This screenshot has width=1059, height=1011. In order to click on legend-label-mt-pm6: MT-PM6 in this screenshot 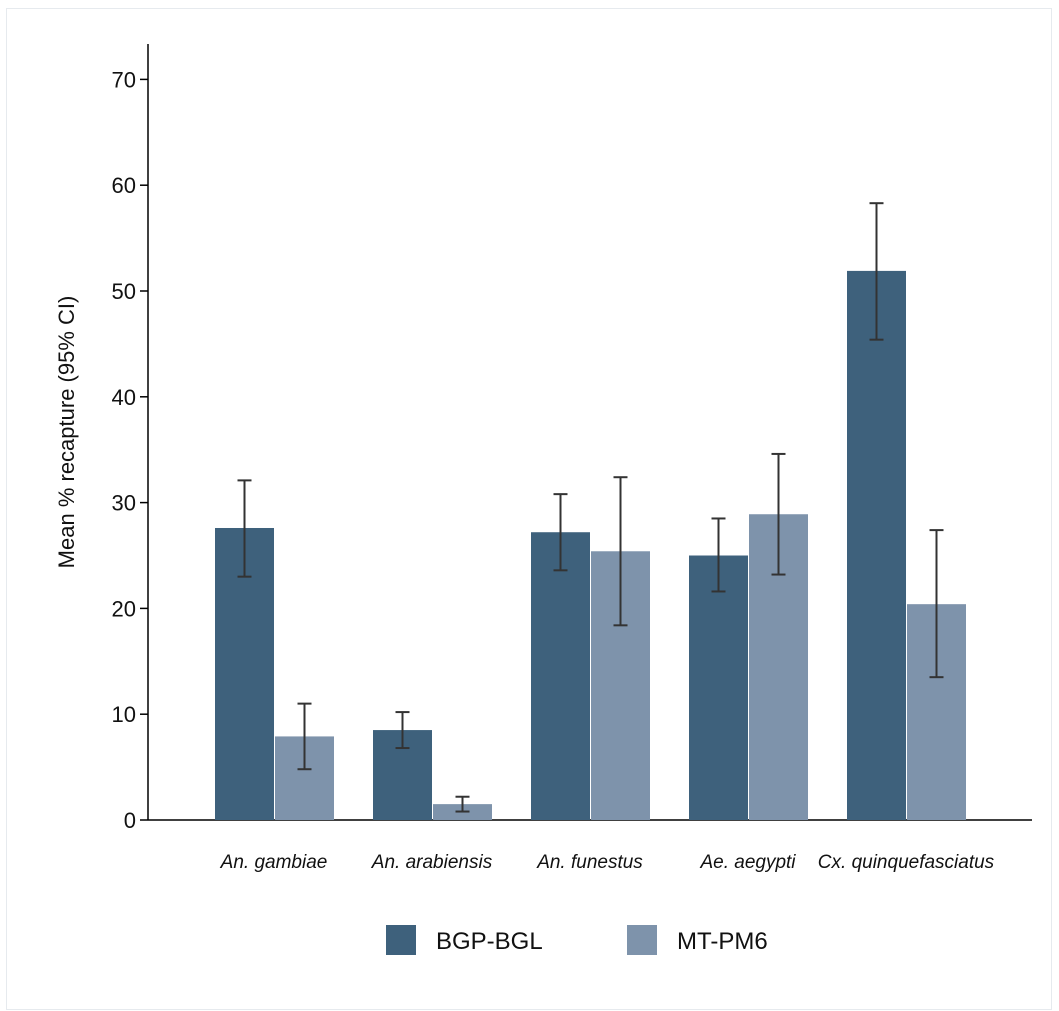, I will do `click(722, 941)`.